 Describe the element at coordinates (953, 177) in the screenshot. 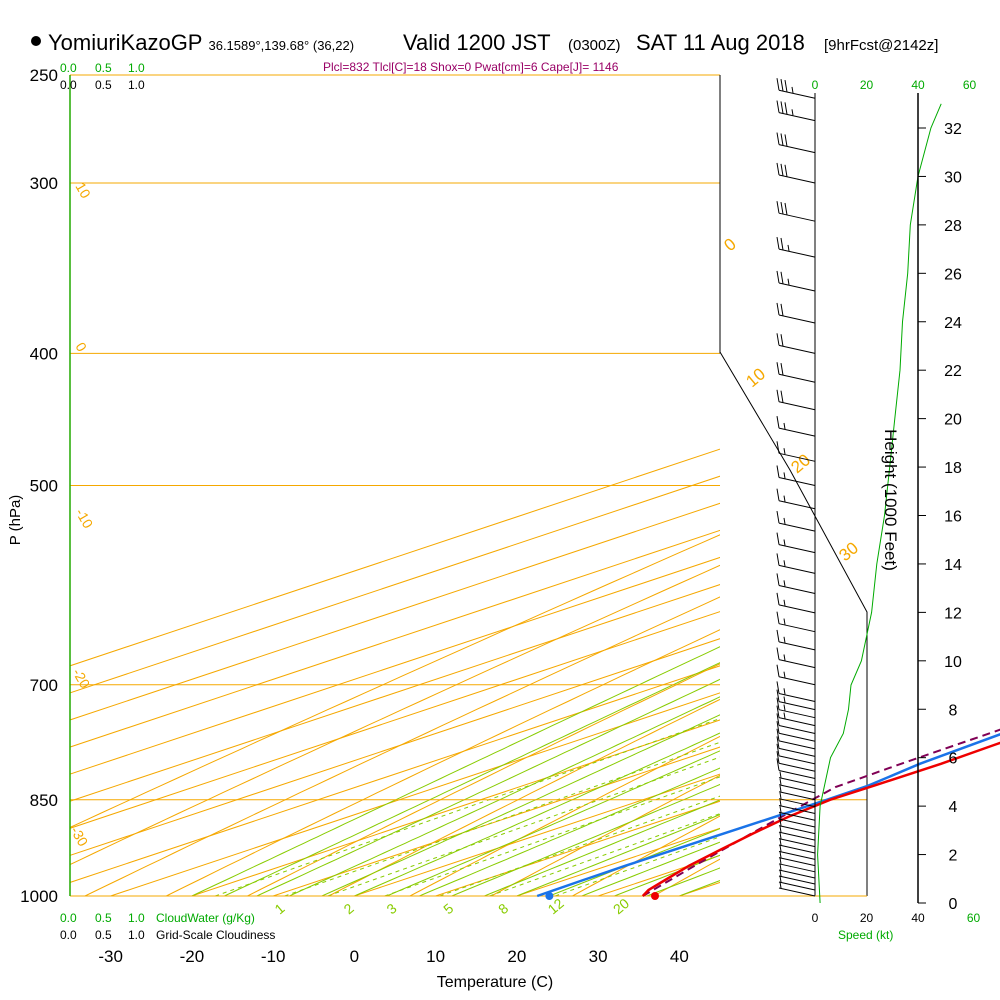

I see `height-tick-label: 30` at that location.